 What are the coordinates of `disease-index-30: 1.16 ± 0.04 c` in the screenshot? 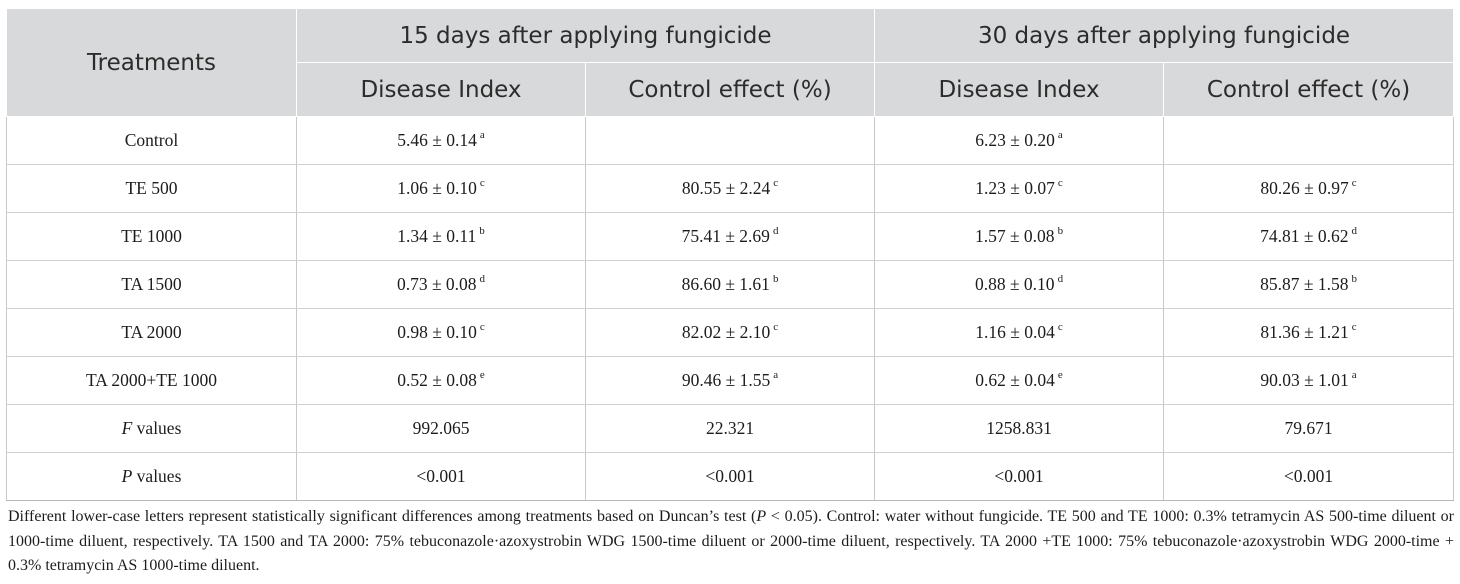 It's located at (1019, 332).